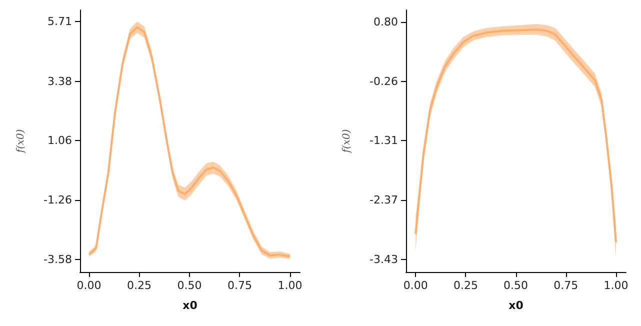 Image resolution: width=641 pixels, height=326 pixels. What do you see at coordinates (384, 259) in the screenshot?
I see `y-tick-label: -3.43` at bounding box center [384, 259].